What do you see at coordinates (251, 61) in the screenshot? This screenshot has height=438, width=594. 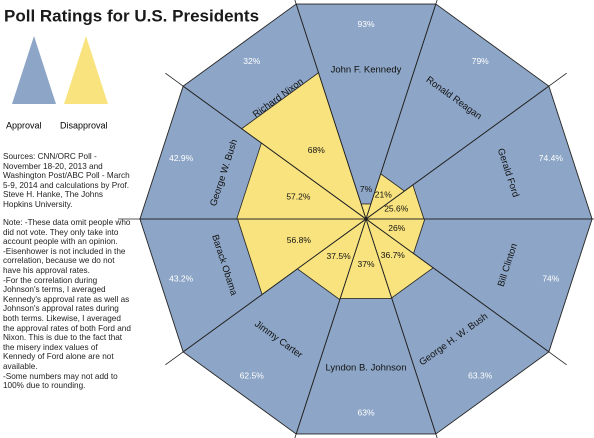 I see `value-label: 32%` at bounding box center [251, 61].